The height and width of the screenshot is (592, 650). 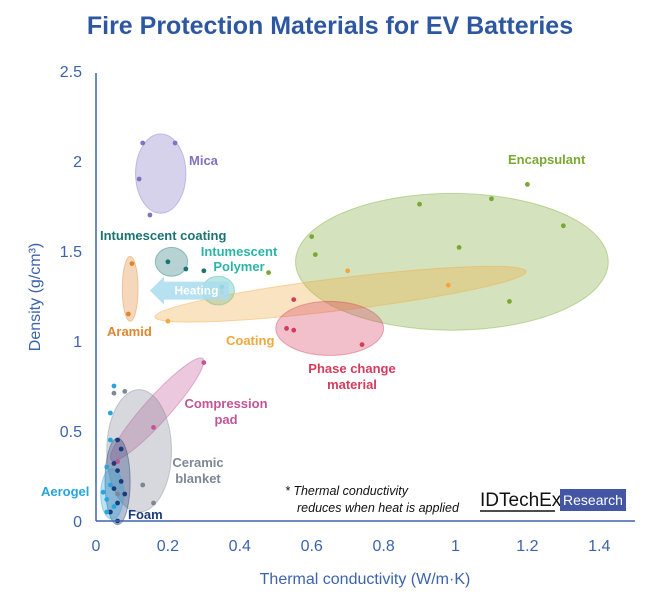 What do you see at coordinates (129, 331) in the screenshot?
I see `label-aramid: Aramid` at bounding box center [129, 331].